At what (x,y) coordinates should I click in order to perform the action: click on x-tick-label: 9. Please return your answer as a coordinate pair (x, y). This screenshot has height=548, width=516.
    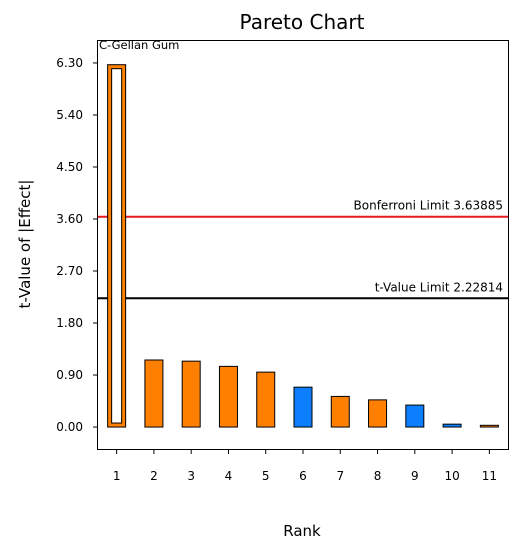
    Looking at the image, I should click on (415, 476).